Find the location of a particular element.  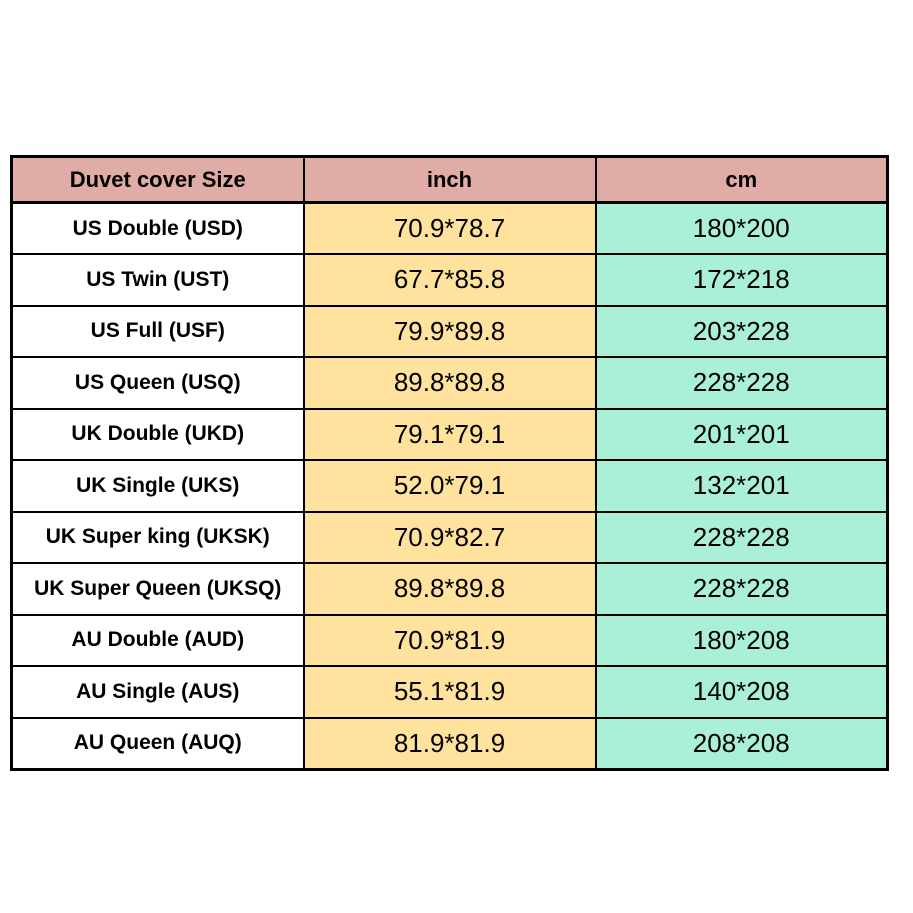

size-cell: US Queen (USQ) is located at coordinates (157, 383).